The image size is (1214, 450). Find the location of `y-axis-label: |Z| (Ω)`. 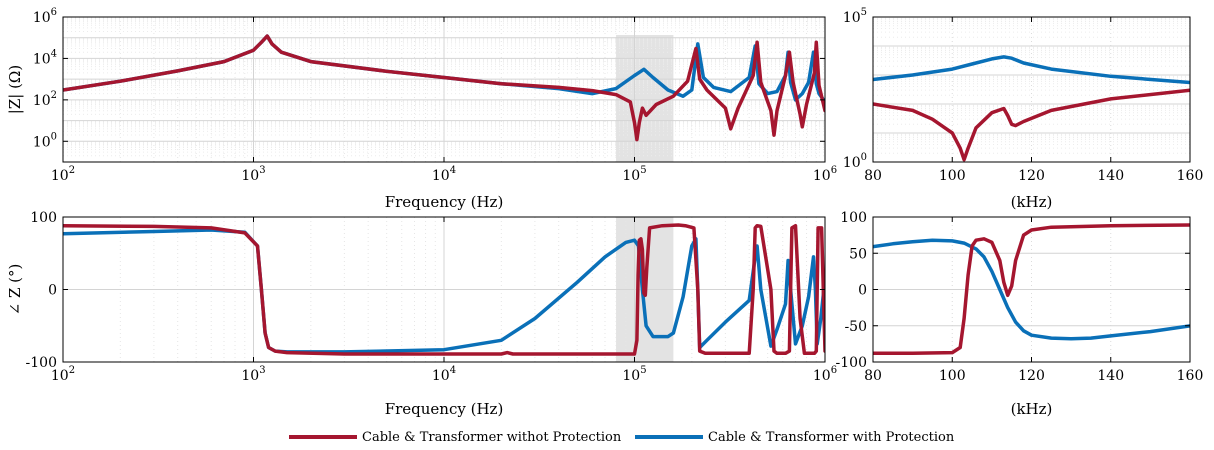

y-axis-label: |Z| (Ω) is located at coordinates (15, 89).